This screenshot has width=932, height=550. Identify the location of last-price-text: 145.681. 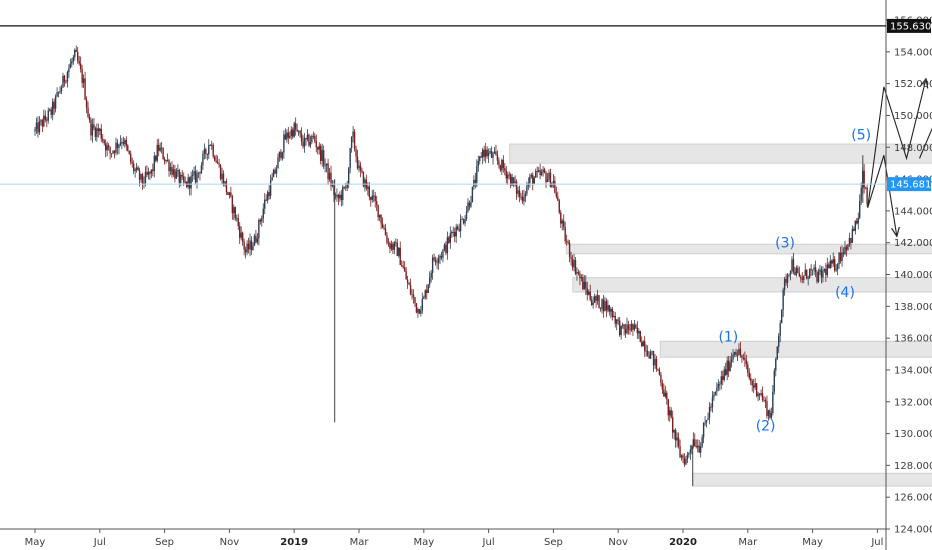
(910, 185).